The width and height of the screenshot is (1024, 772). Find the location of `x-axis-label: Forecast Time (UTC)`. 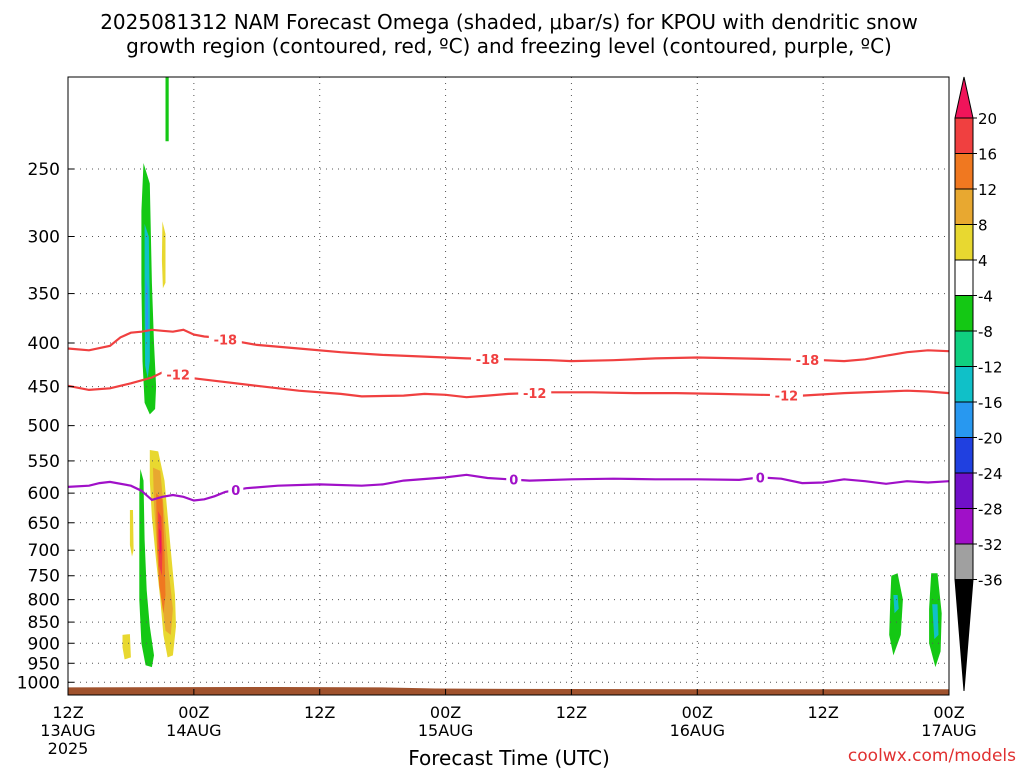

x-axis-label: Forecast Time (UTC) is located at coordinates (509, 757).